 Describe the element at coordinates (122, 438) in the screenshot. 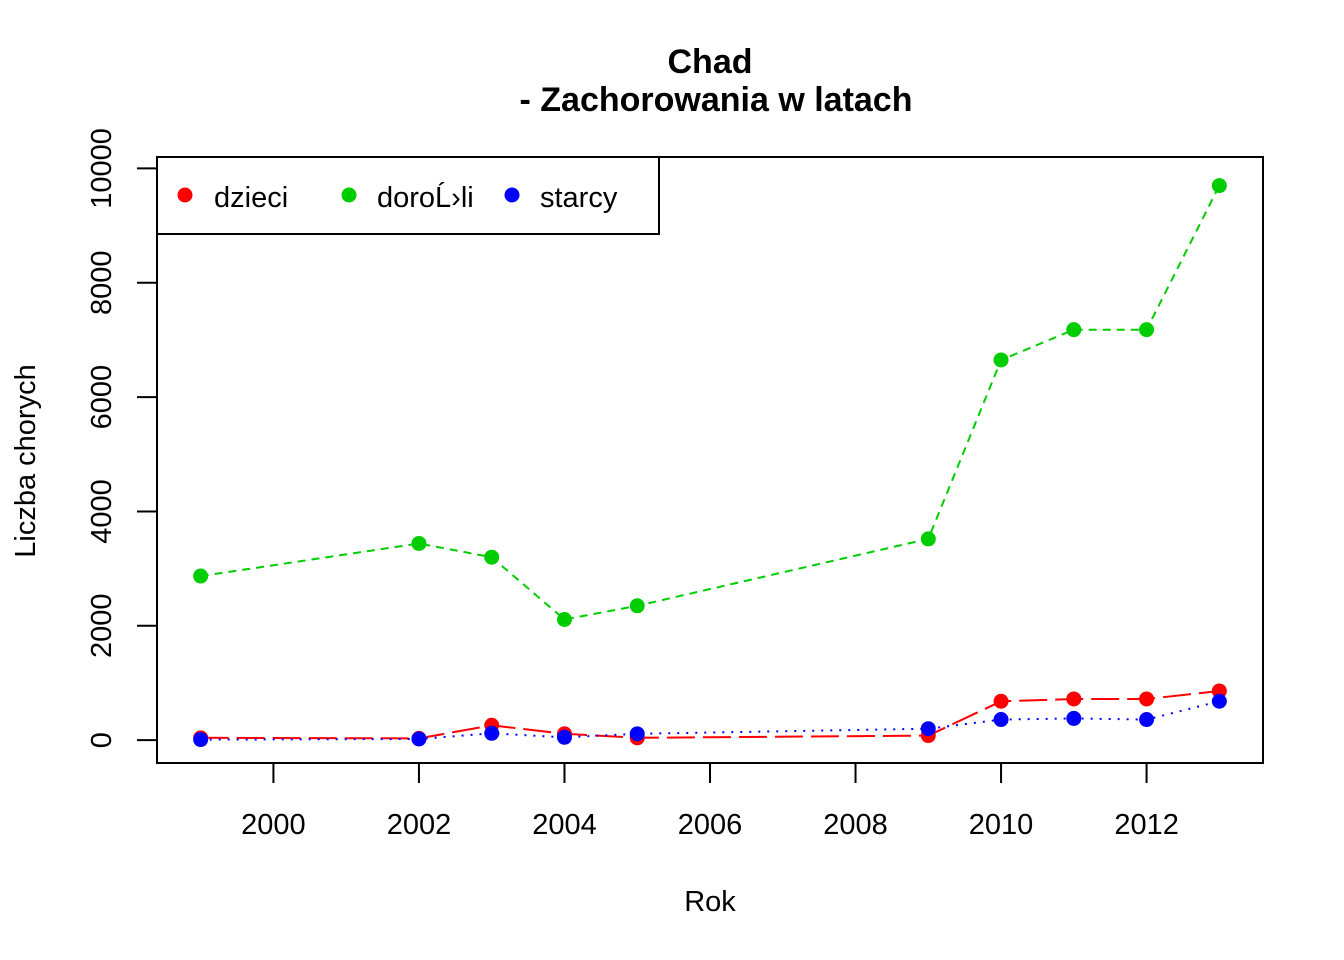

I see `y-axis: 0 2000 4000 6000 8000 10000` at that location.